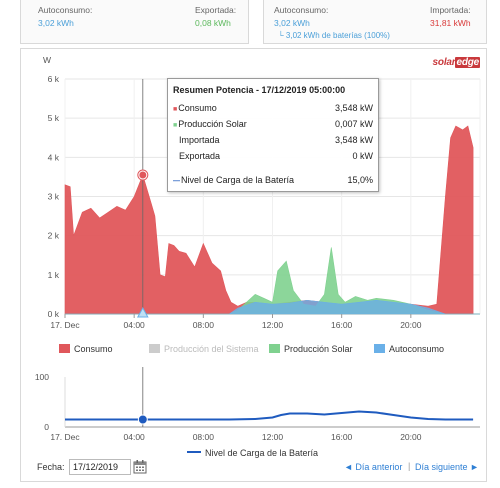 The image size is (500, 488). Describe the element at coordinates (411, 325) in the screenshot. I see `x-tick-label: 20:00` at that location.